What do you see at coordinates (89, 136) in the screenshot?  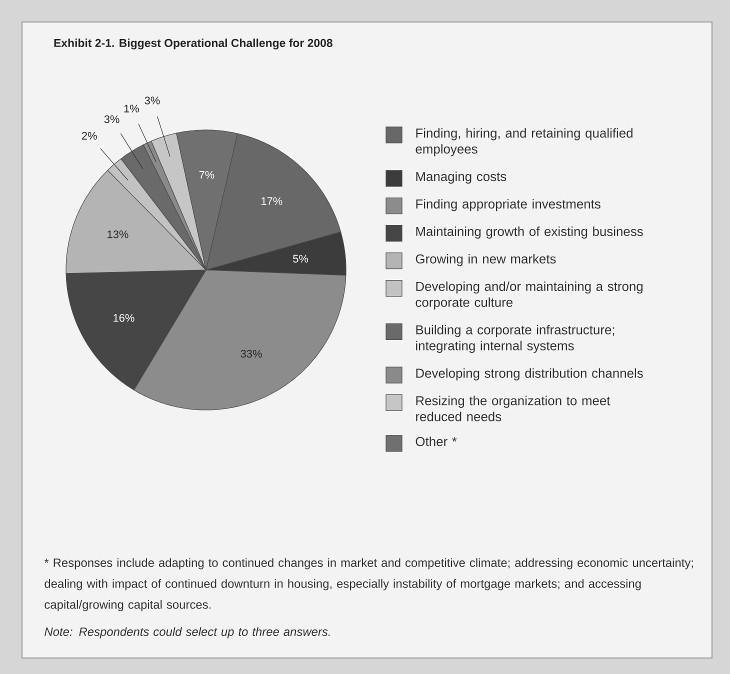 I see `data-label: 2%` at bounding box center [89, 136].